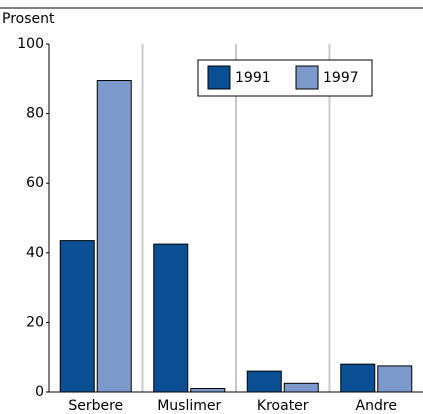 Image resolution: width=423 pixels, height=414 pixels. Describe the element at coordinates (28, 19) in the screenshot. I see `y-axis-label: Prosent` at that location.